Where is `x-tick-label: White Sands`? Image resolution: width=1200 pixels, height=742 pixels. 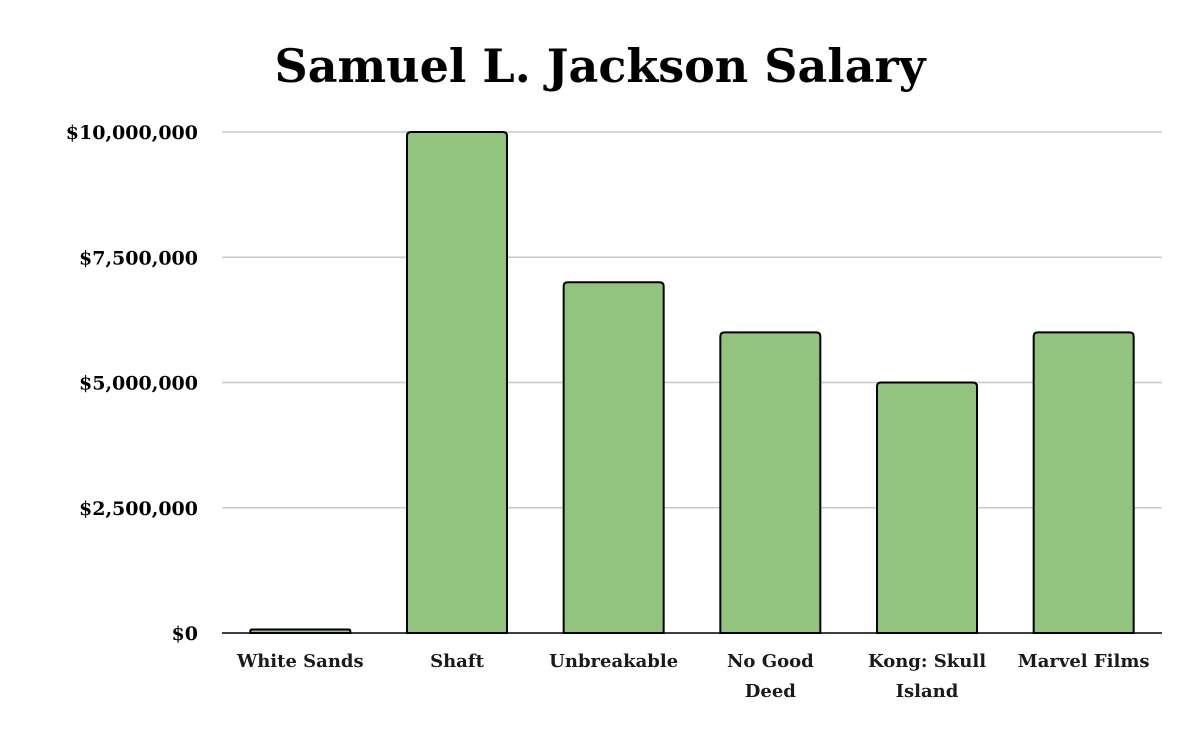
x-tick-label: White Sands is located at coordinates (300, 661).